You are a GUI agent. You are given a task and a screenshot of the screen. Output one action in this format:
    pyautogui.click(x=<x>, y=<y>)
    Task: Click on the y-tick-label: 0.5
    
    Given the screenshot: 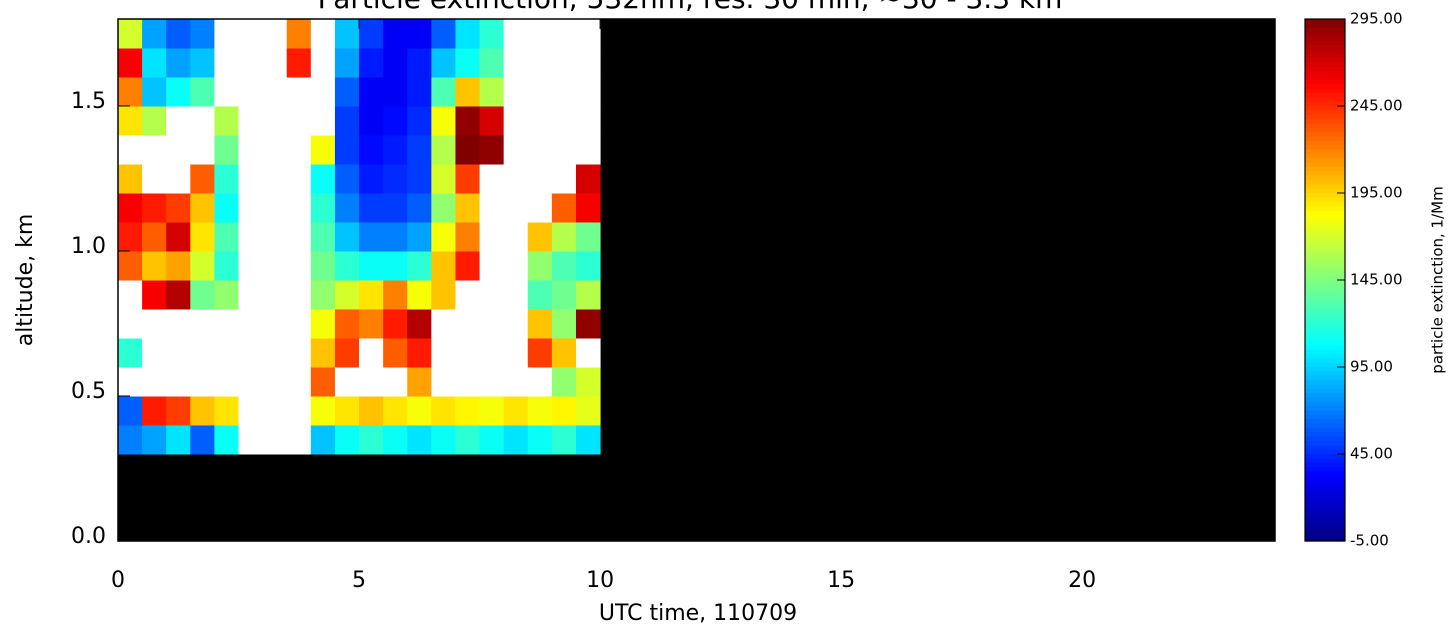 What is the action you would take?
    pyautogui.click(x=88, y=391)
    